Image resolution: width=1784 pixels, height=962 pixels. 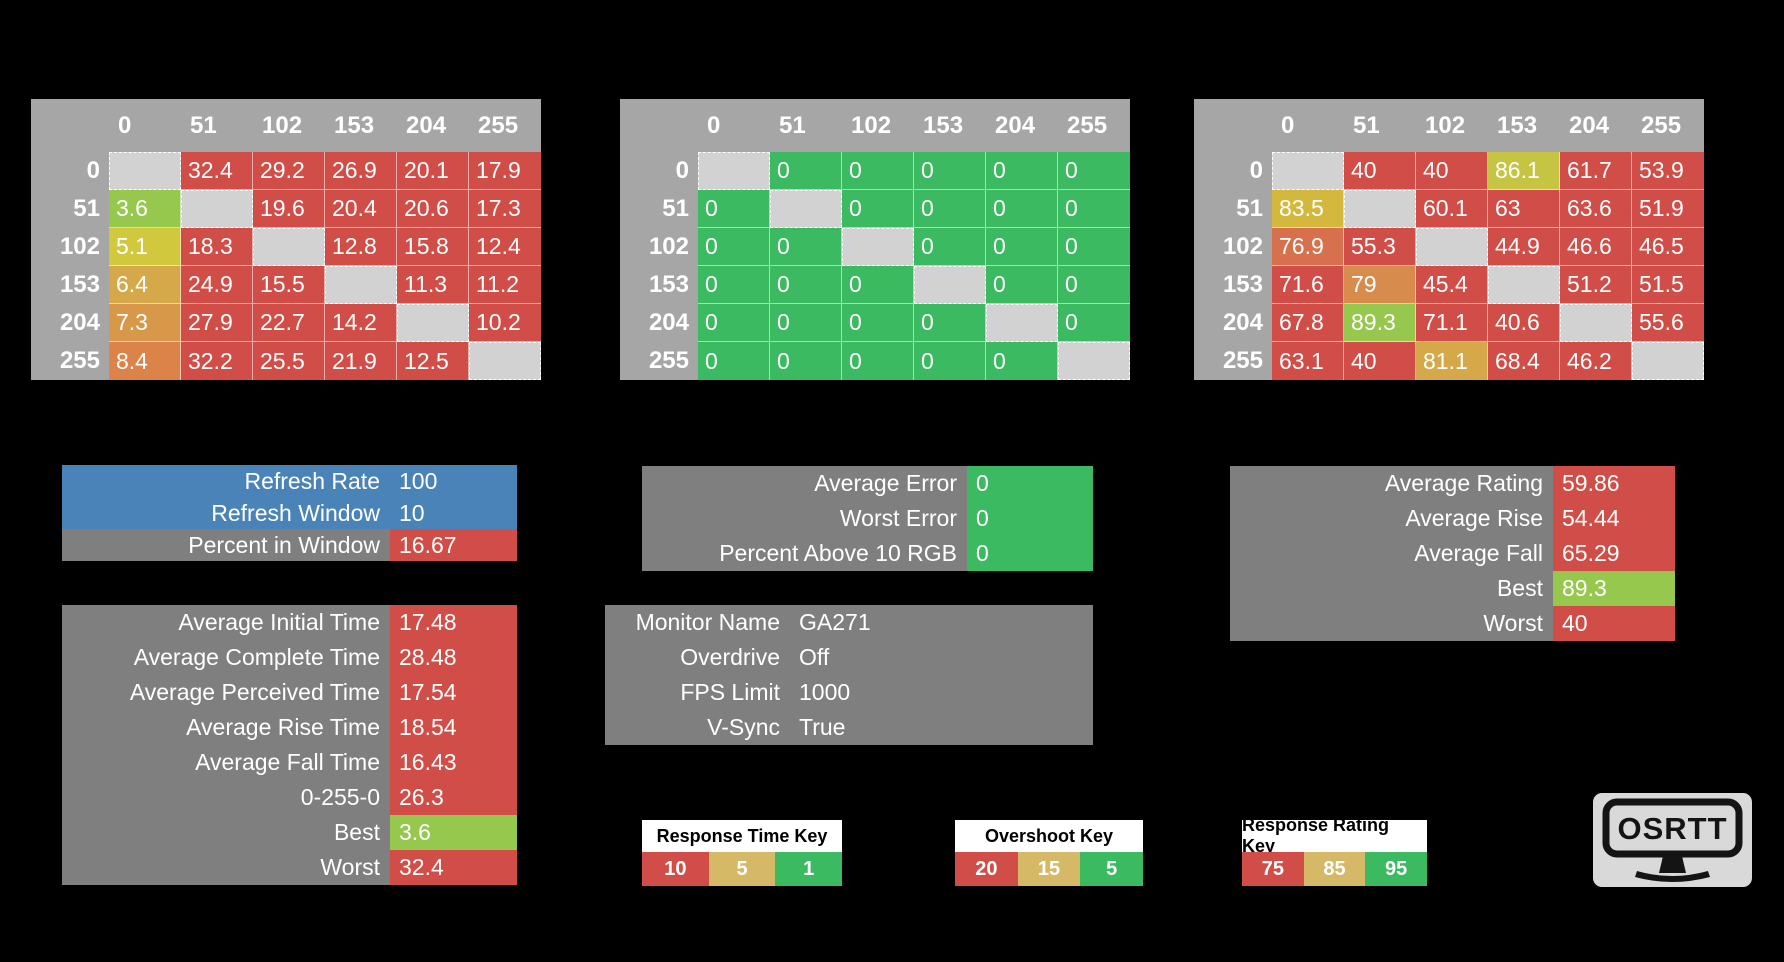 What do you see at coordinates (217, 171) in the screenshot?
I see `matrix-cell: 32.4` at bounding box center [217, 171].